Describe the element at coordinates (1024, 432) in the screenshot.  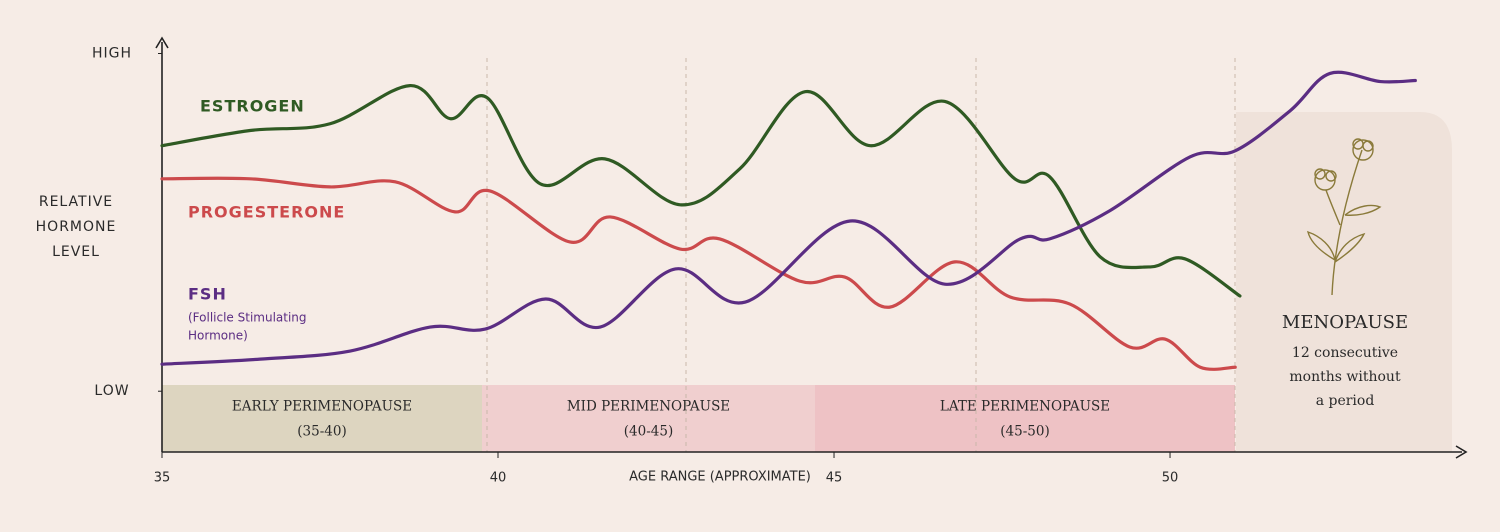
I see `phase-range: (45-50)` at that location.